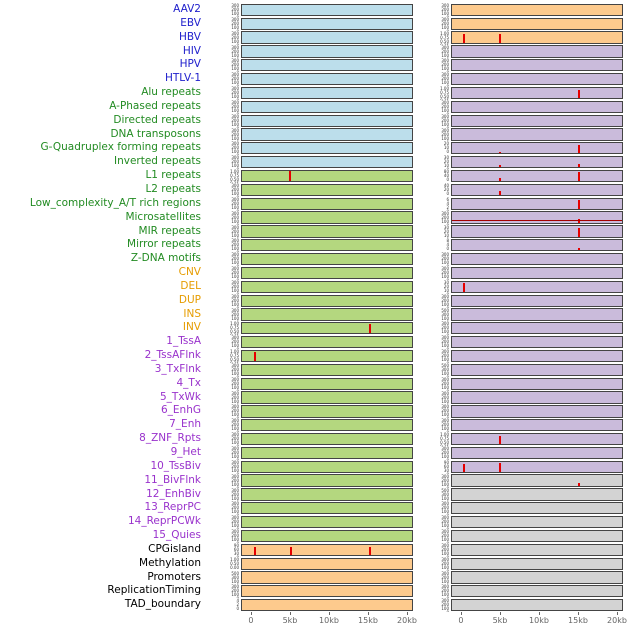  I want to click on y-axis-ticks-left: 9060300, so click(223, 549).